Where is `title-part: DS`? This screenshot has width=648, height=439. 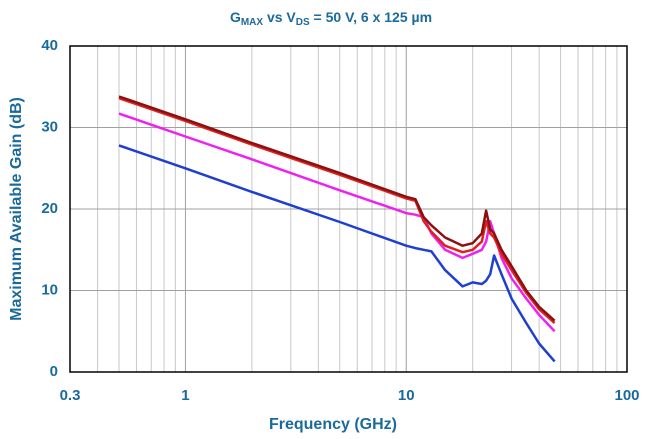 title-part: DS is located at coordinates (303, 22).